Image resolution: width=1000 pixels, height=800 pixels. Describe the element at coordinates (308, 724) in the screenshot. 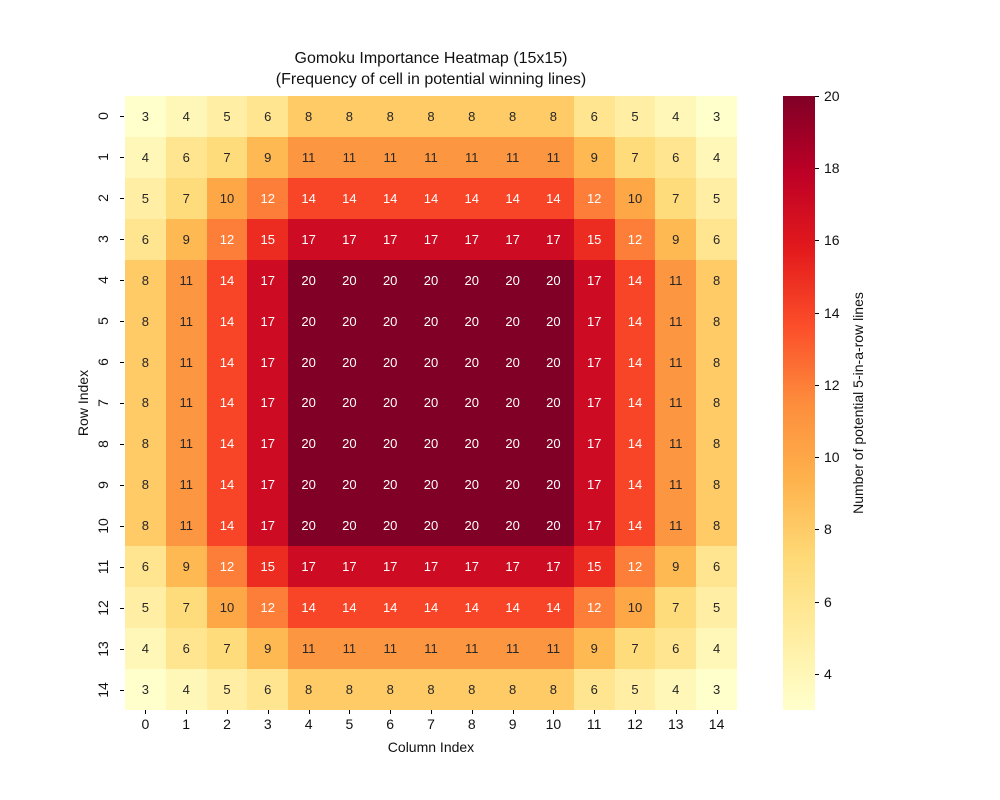

I see `x-tick-label: 4` at that location.